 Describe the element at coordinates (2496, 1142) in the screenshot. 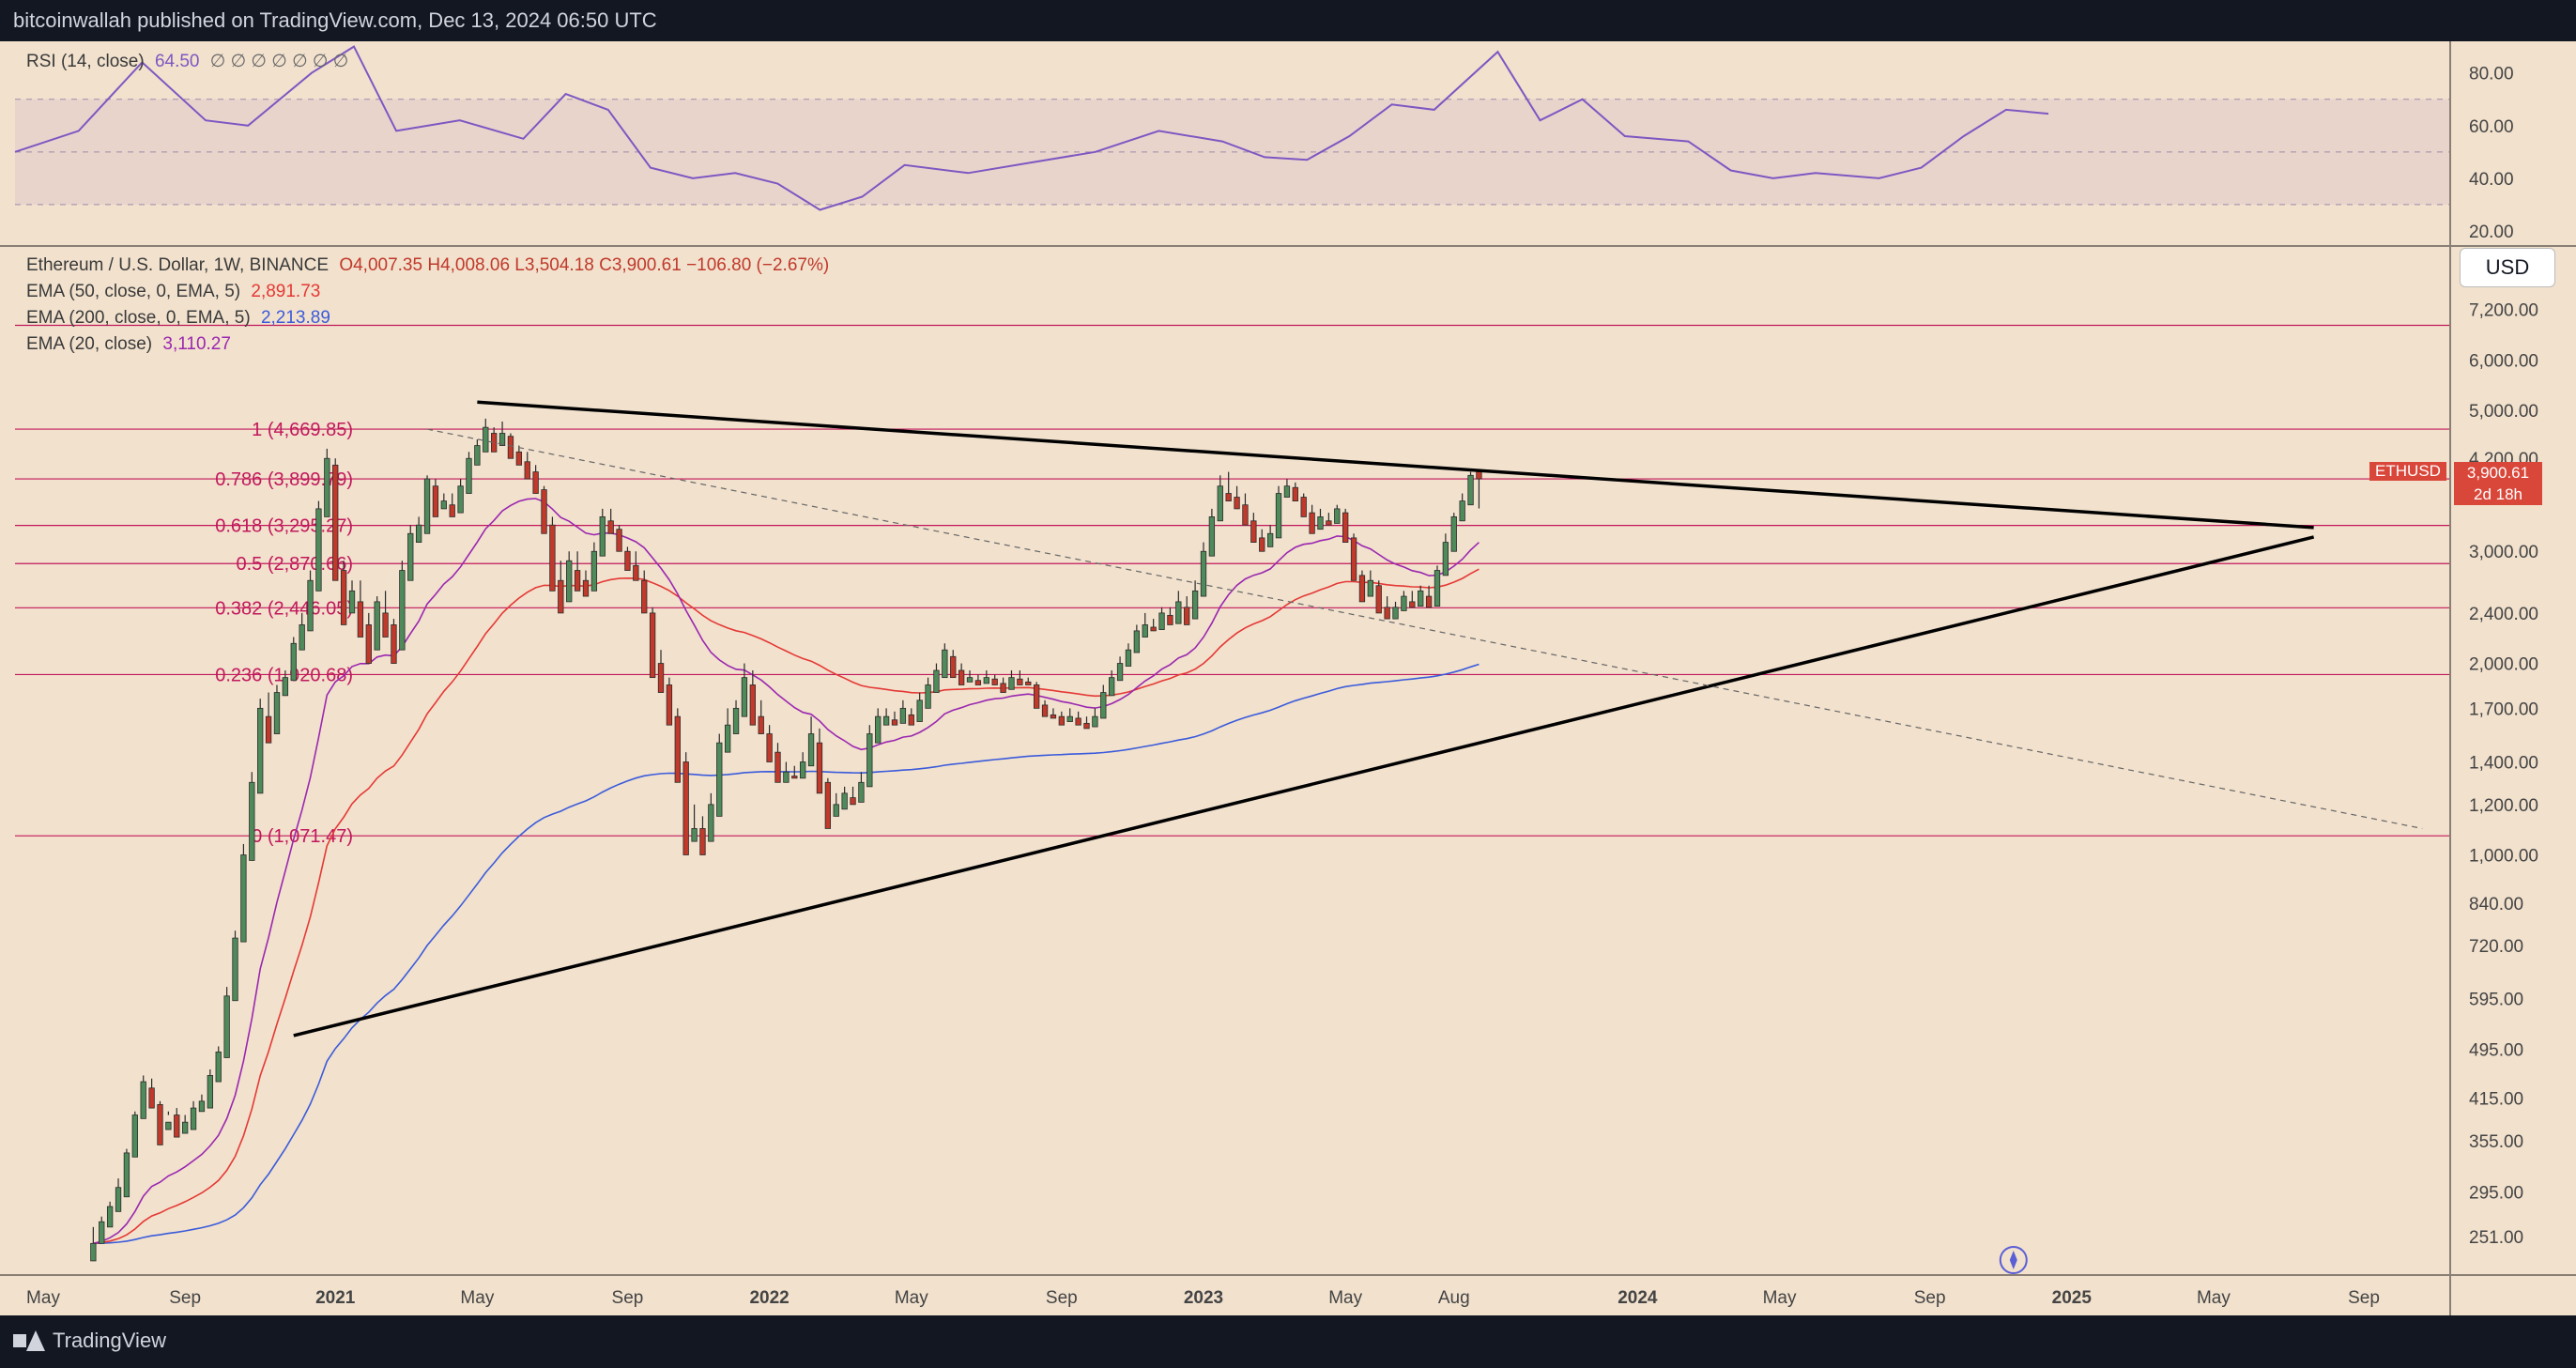

I see `price-tick-label: 355.00` at that location.